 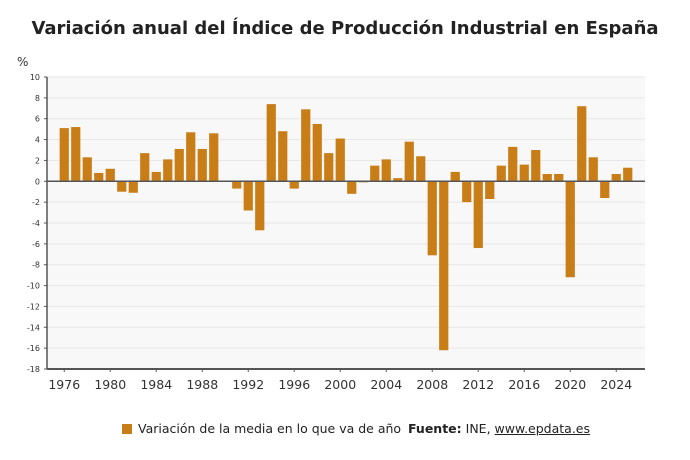 I want to click on bar-1981, so click(x=122, y=186).